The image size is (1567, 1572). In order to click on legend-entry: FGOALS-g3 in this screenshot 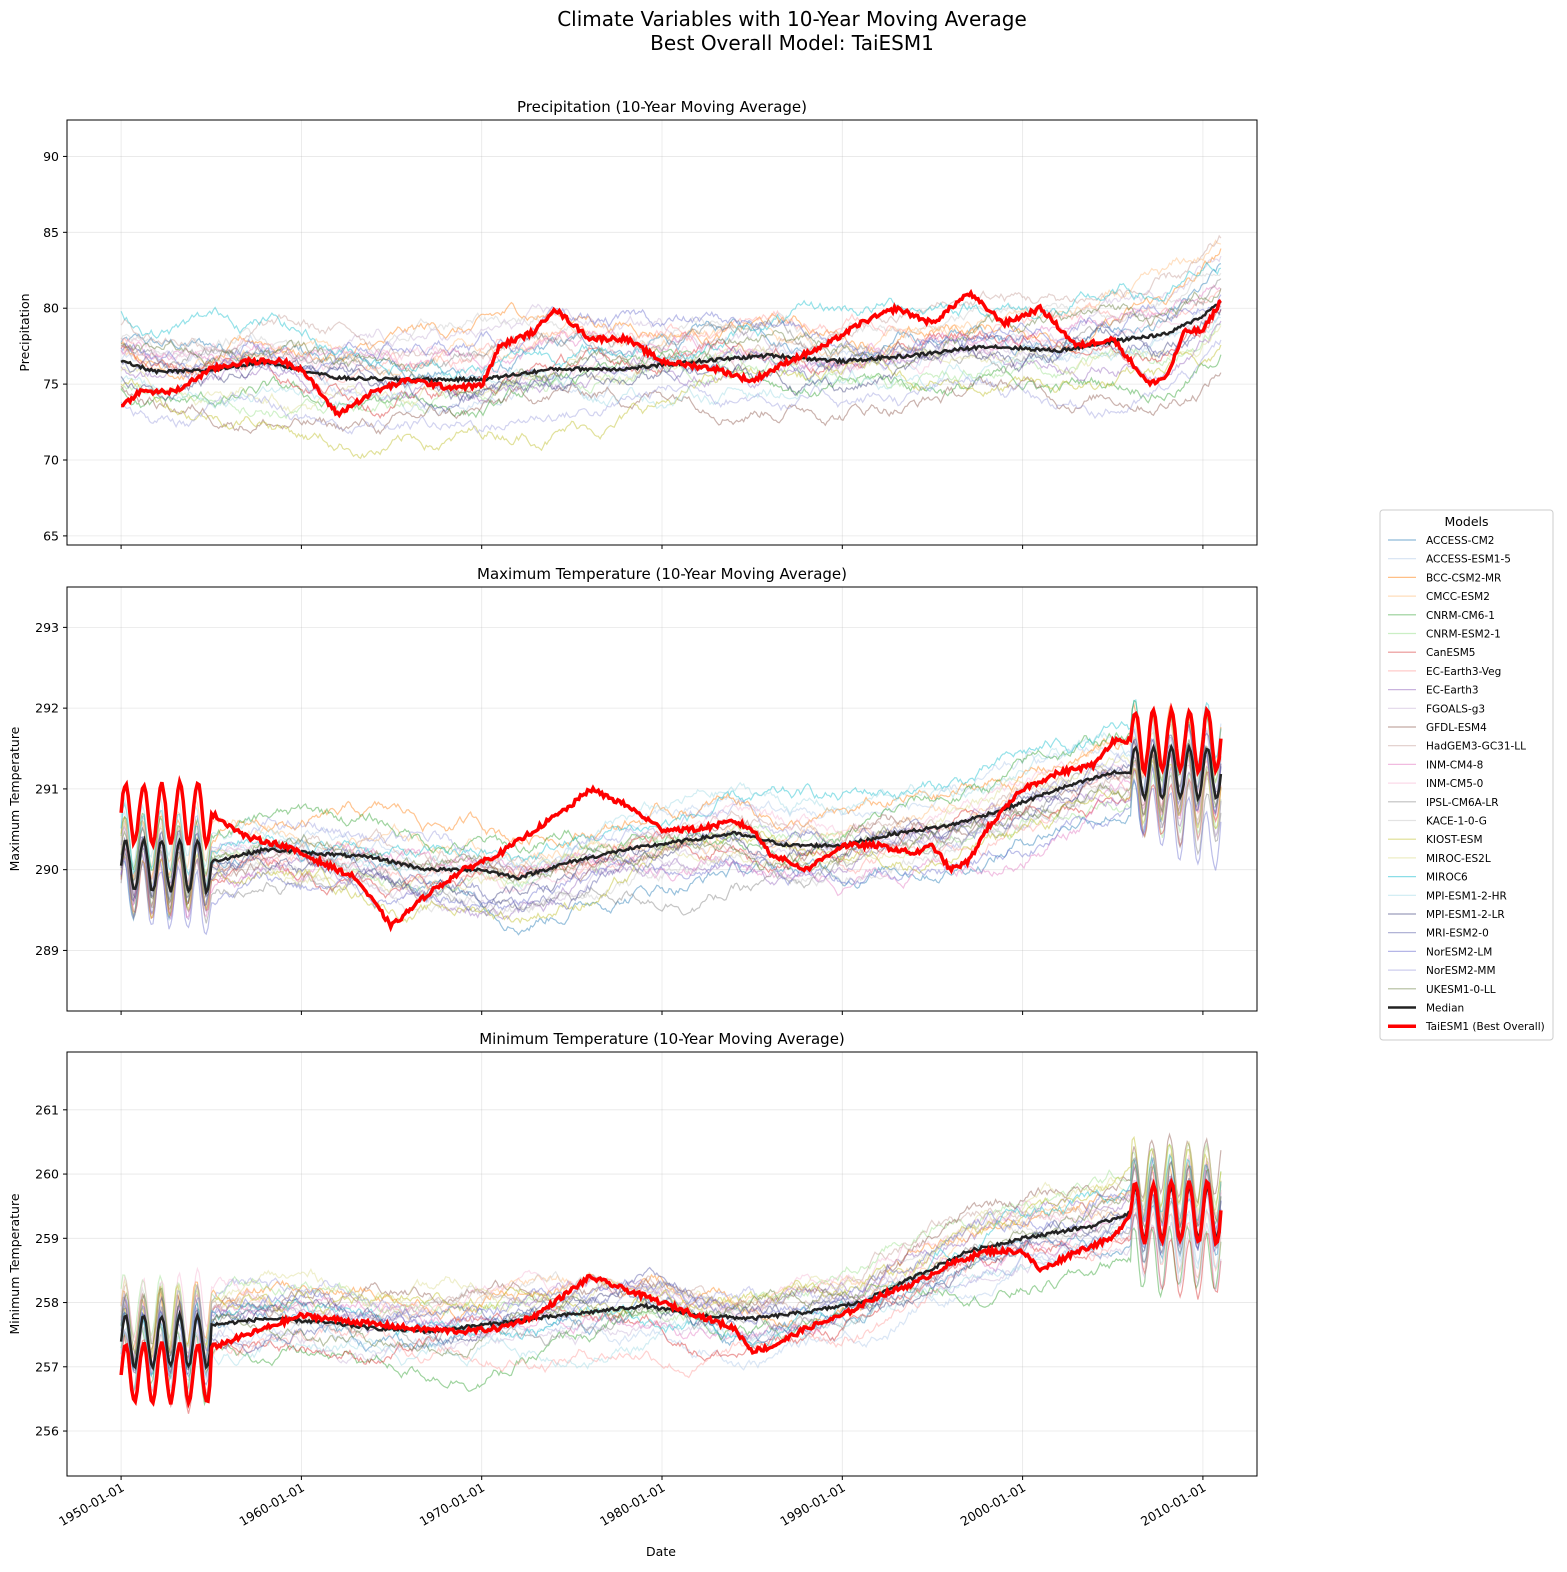, I will do `click(1455, 709)`.